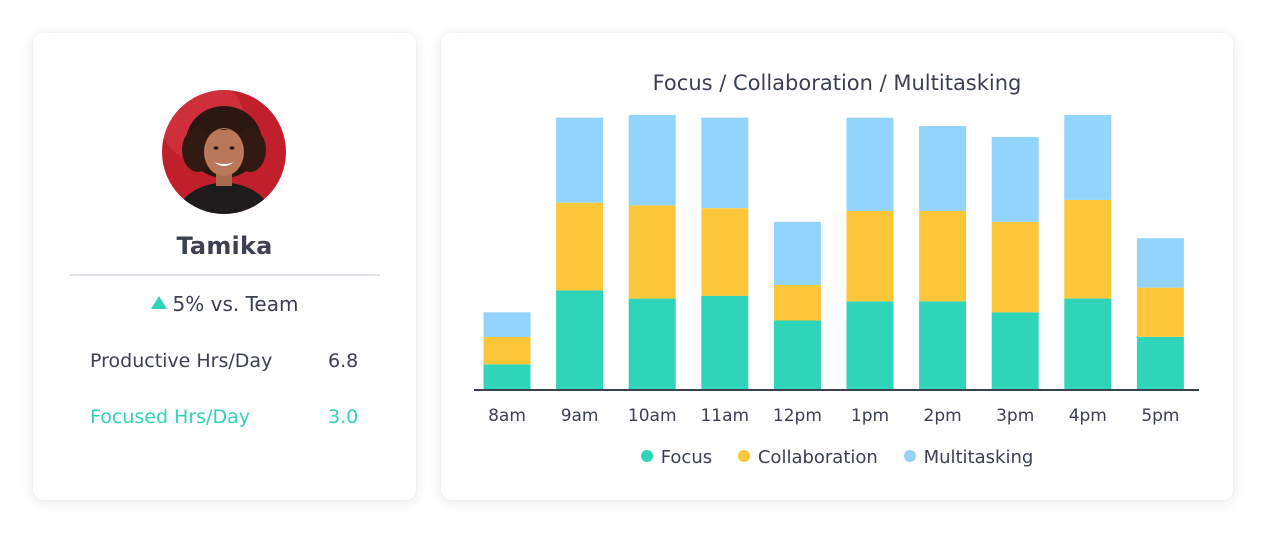 The image size is (1265, 533). I want to click on x-tick-label-4pm: 4pm, so click(1088, 416).